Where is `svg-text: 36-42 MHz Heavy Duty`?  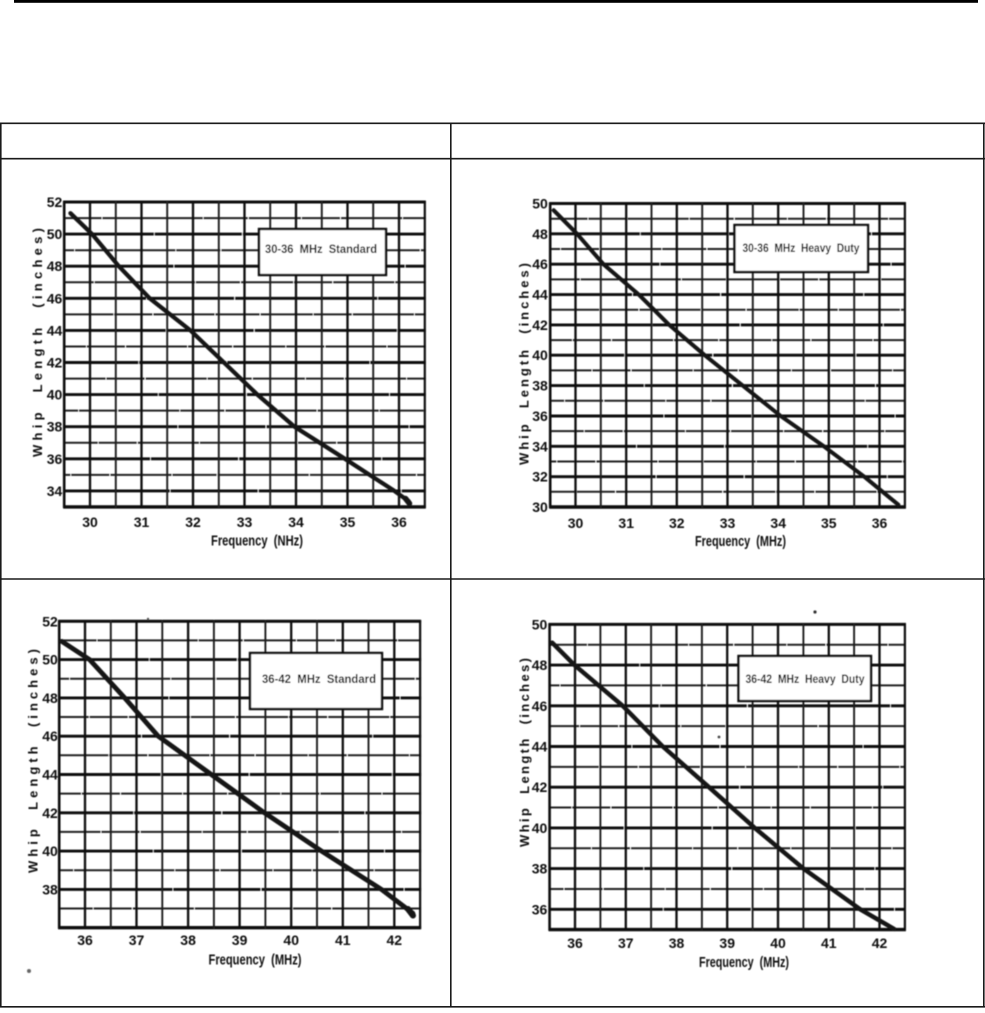
svg-text: 36-42 MHz Heavy Duty is located at coordinates (805, 679).